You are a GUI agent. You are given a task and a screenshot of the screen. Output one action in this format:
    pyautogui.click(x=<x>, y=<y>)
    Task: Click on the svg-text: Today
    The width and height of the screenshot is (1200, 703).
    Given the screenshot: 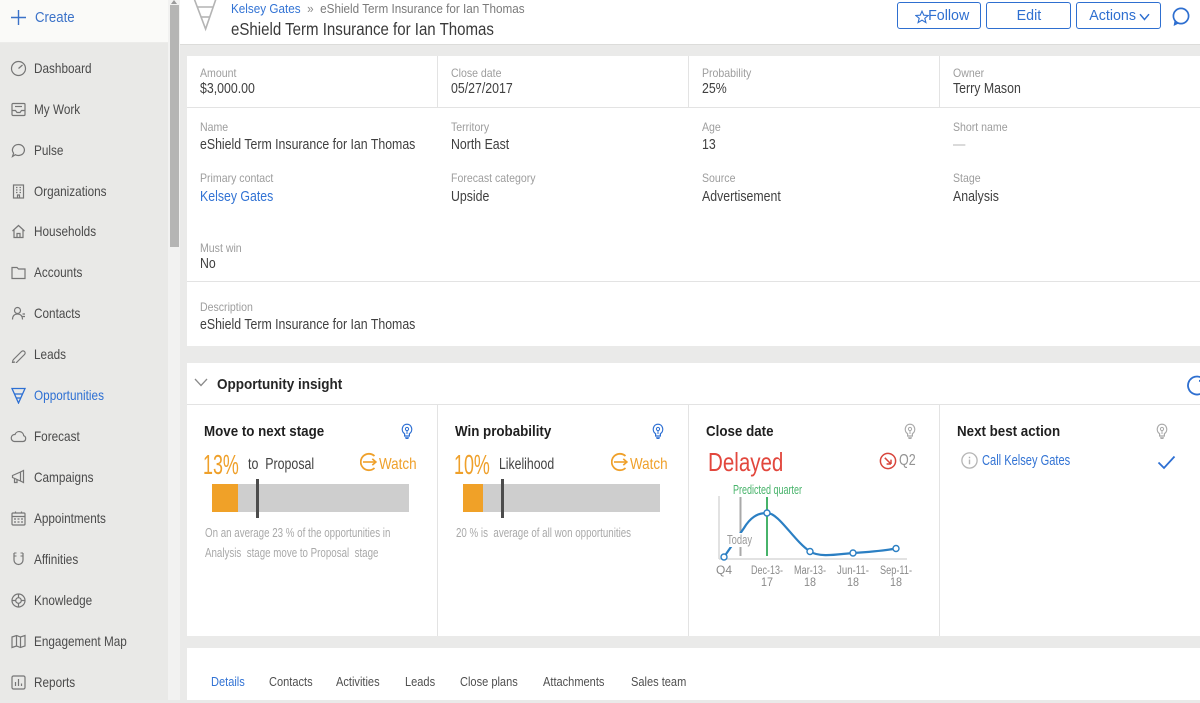 What is the action you would take?
    pyautogui.click(x=740, y=540)
    